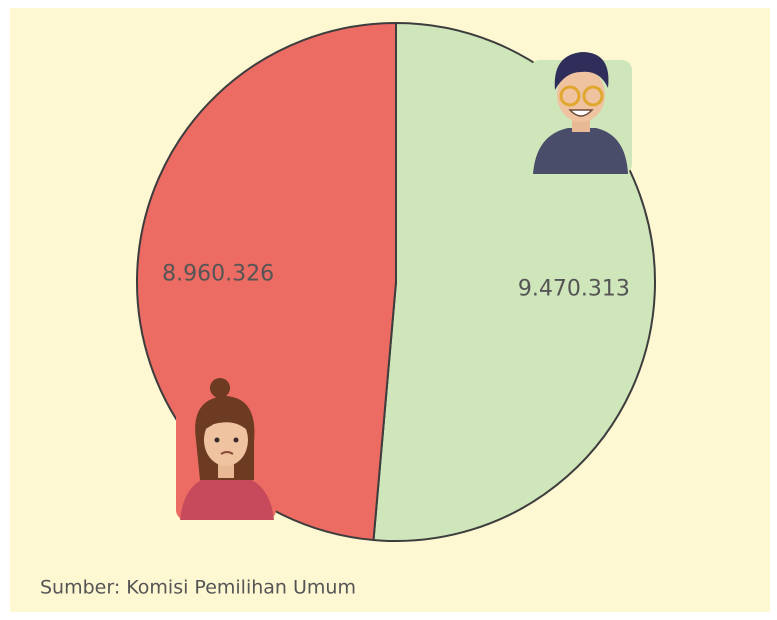  Describe the element at coordinates (198, 588) in the screenshot. I see `source-note: Sumber: Komisi Pemilihan Umum` at that location.